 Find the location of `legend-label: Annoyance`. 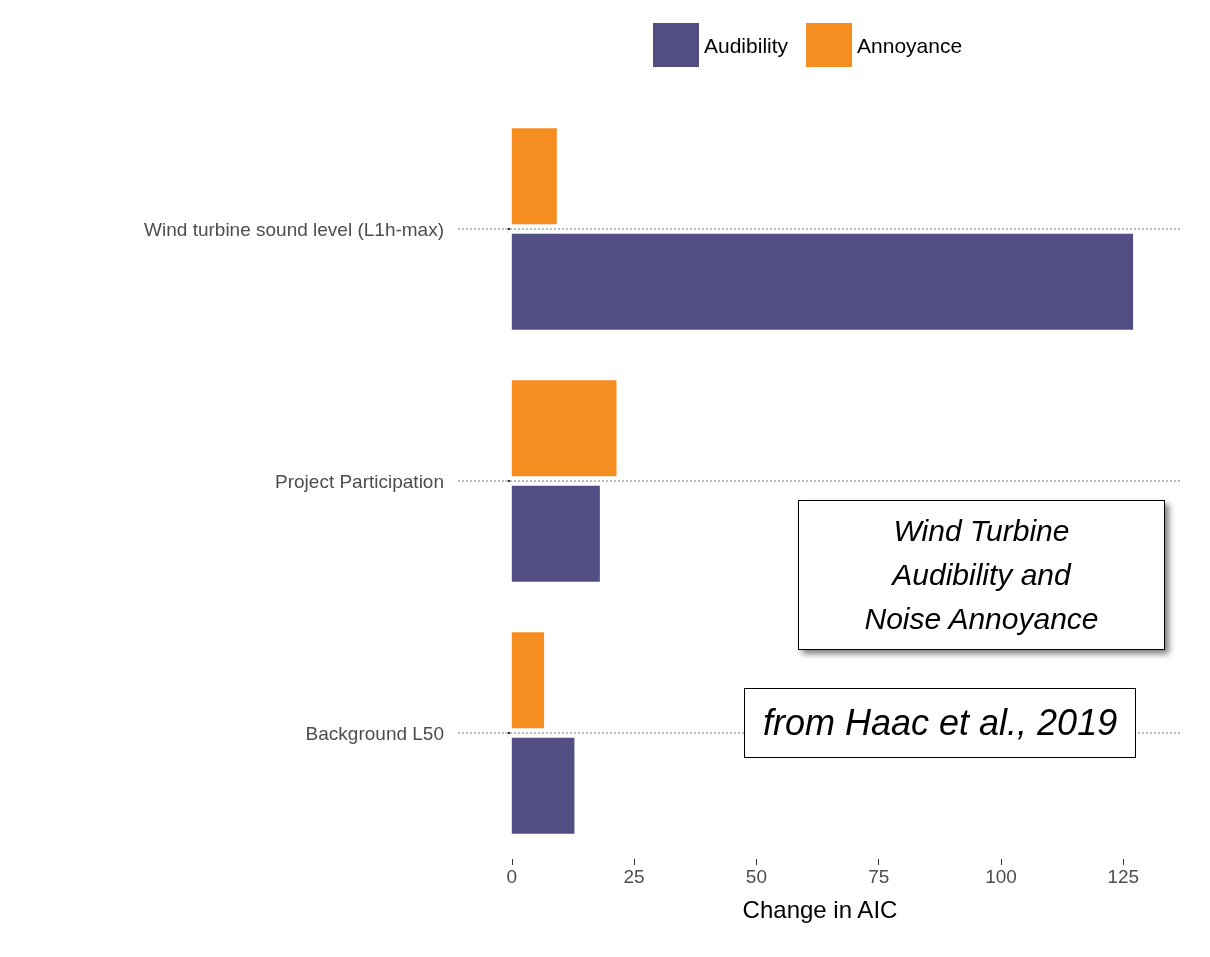

legend-label: Annoyance is located at coordinates (910, 45).